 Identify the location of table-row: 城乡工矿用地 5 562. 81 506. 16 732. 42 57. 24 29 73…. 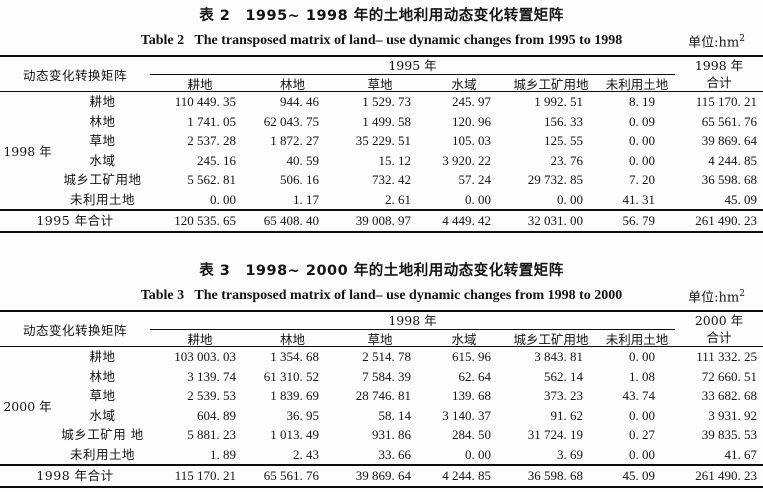
(381, 180).